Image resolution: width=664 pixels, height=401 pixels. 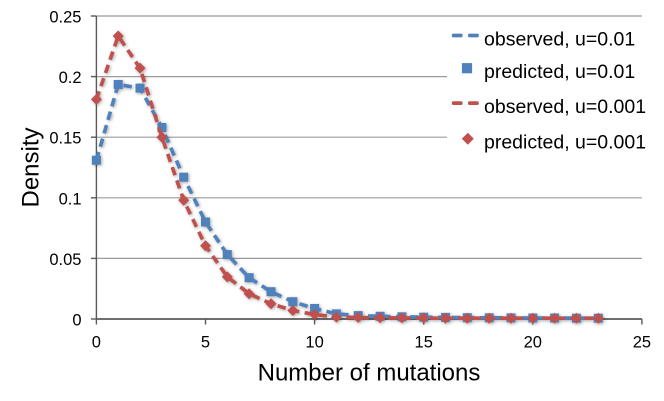 I want to click on svg-text: 20, so click(x=533, y=343).